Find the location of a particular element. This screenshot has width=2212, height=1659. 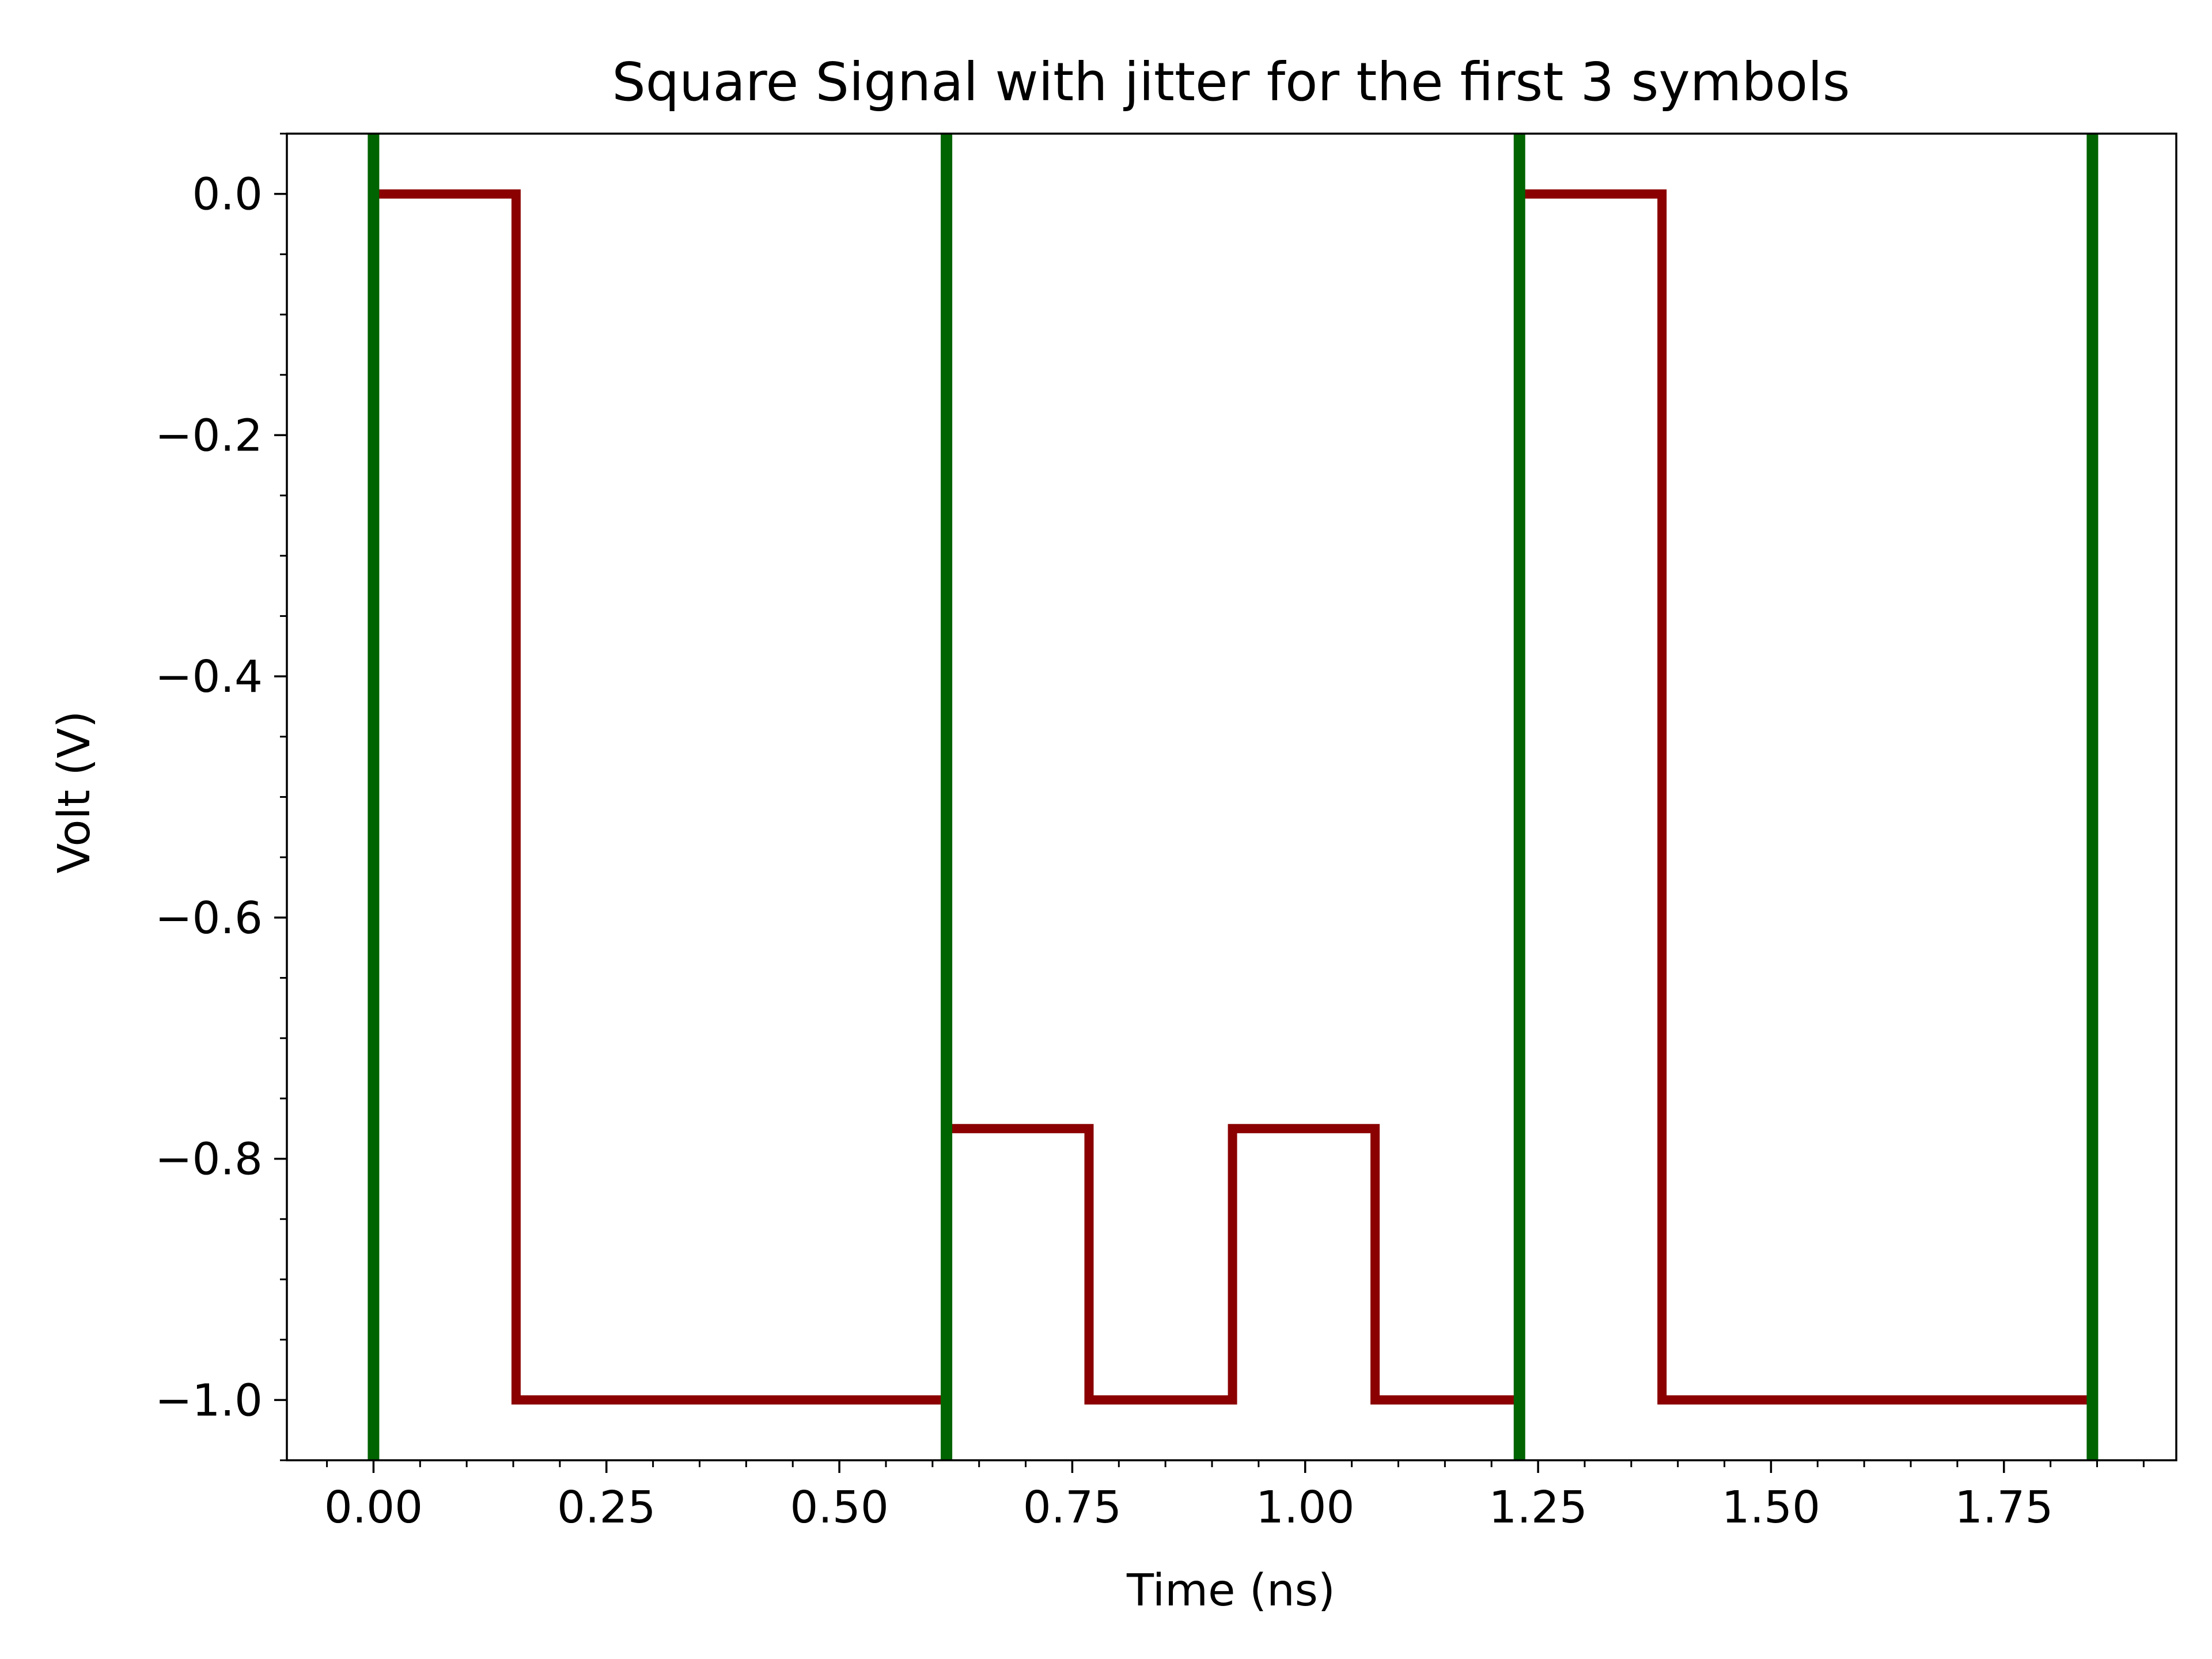

y-tick-label: −1.0 is located at coordinates (209, 1400).